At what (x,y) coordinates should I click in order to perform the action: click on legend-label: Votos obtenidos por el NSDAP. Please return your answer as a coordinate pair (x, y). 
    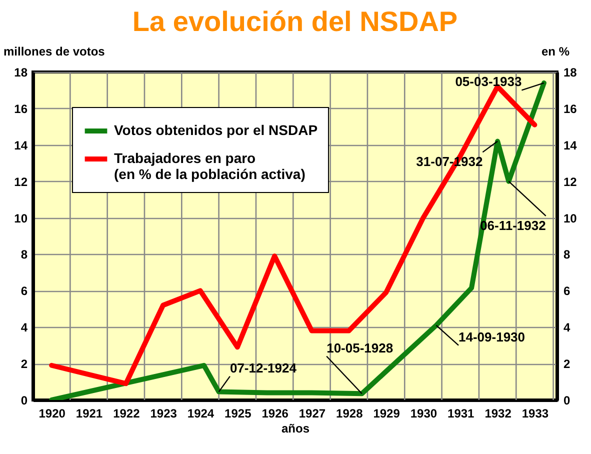
    Looking at the image, I should click on (216, 130).